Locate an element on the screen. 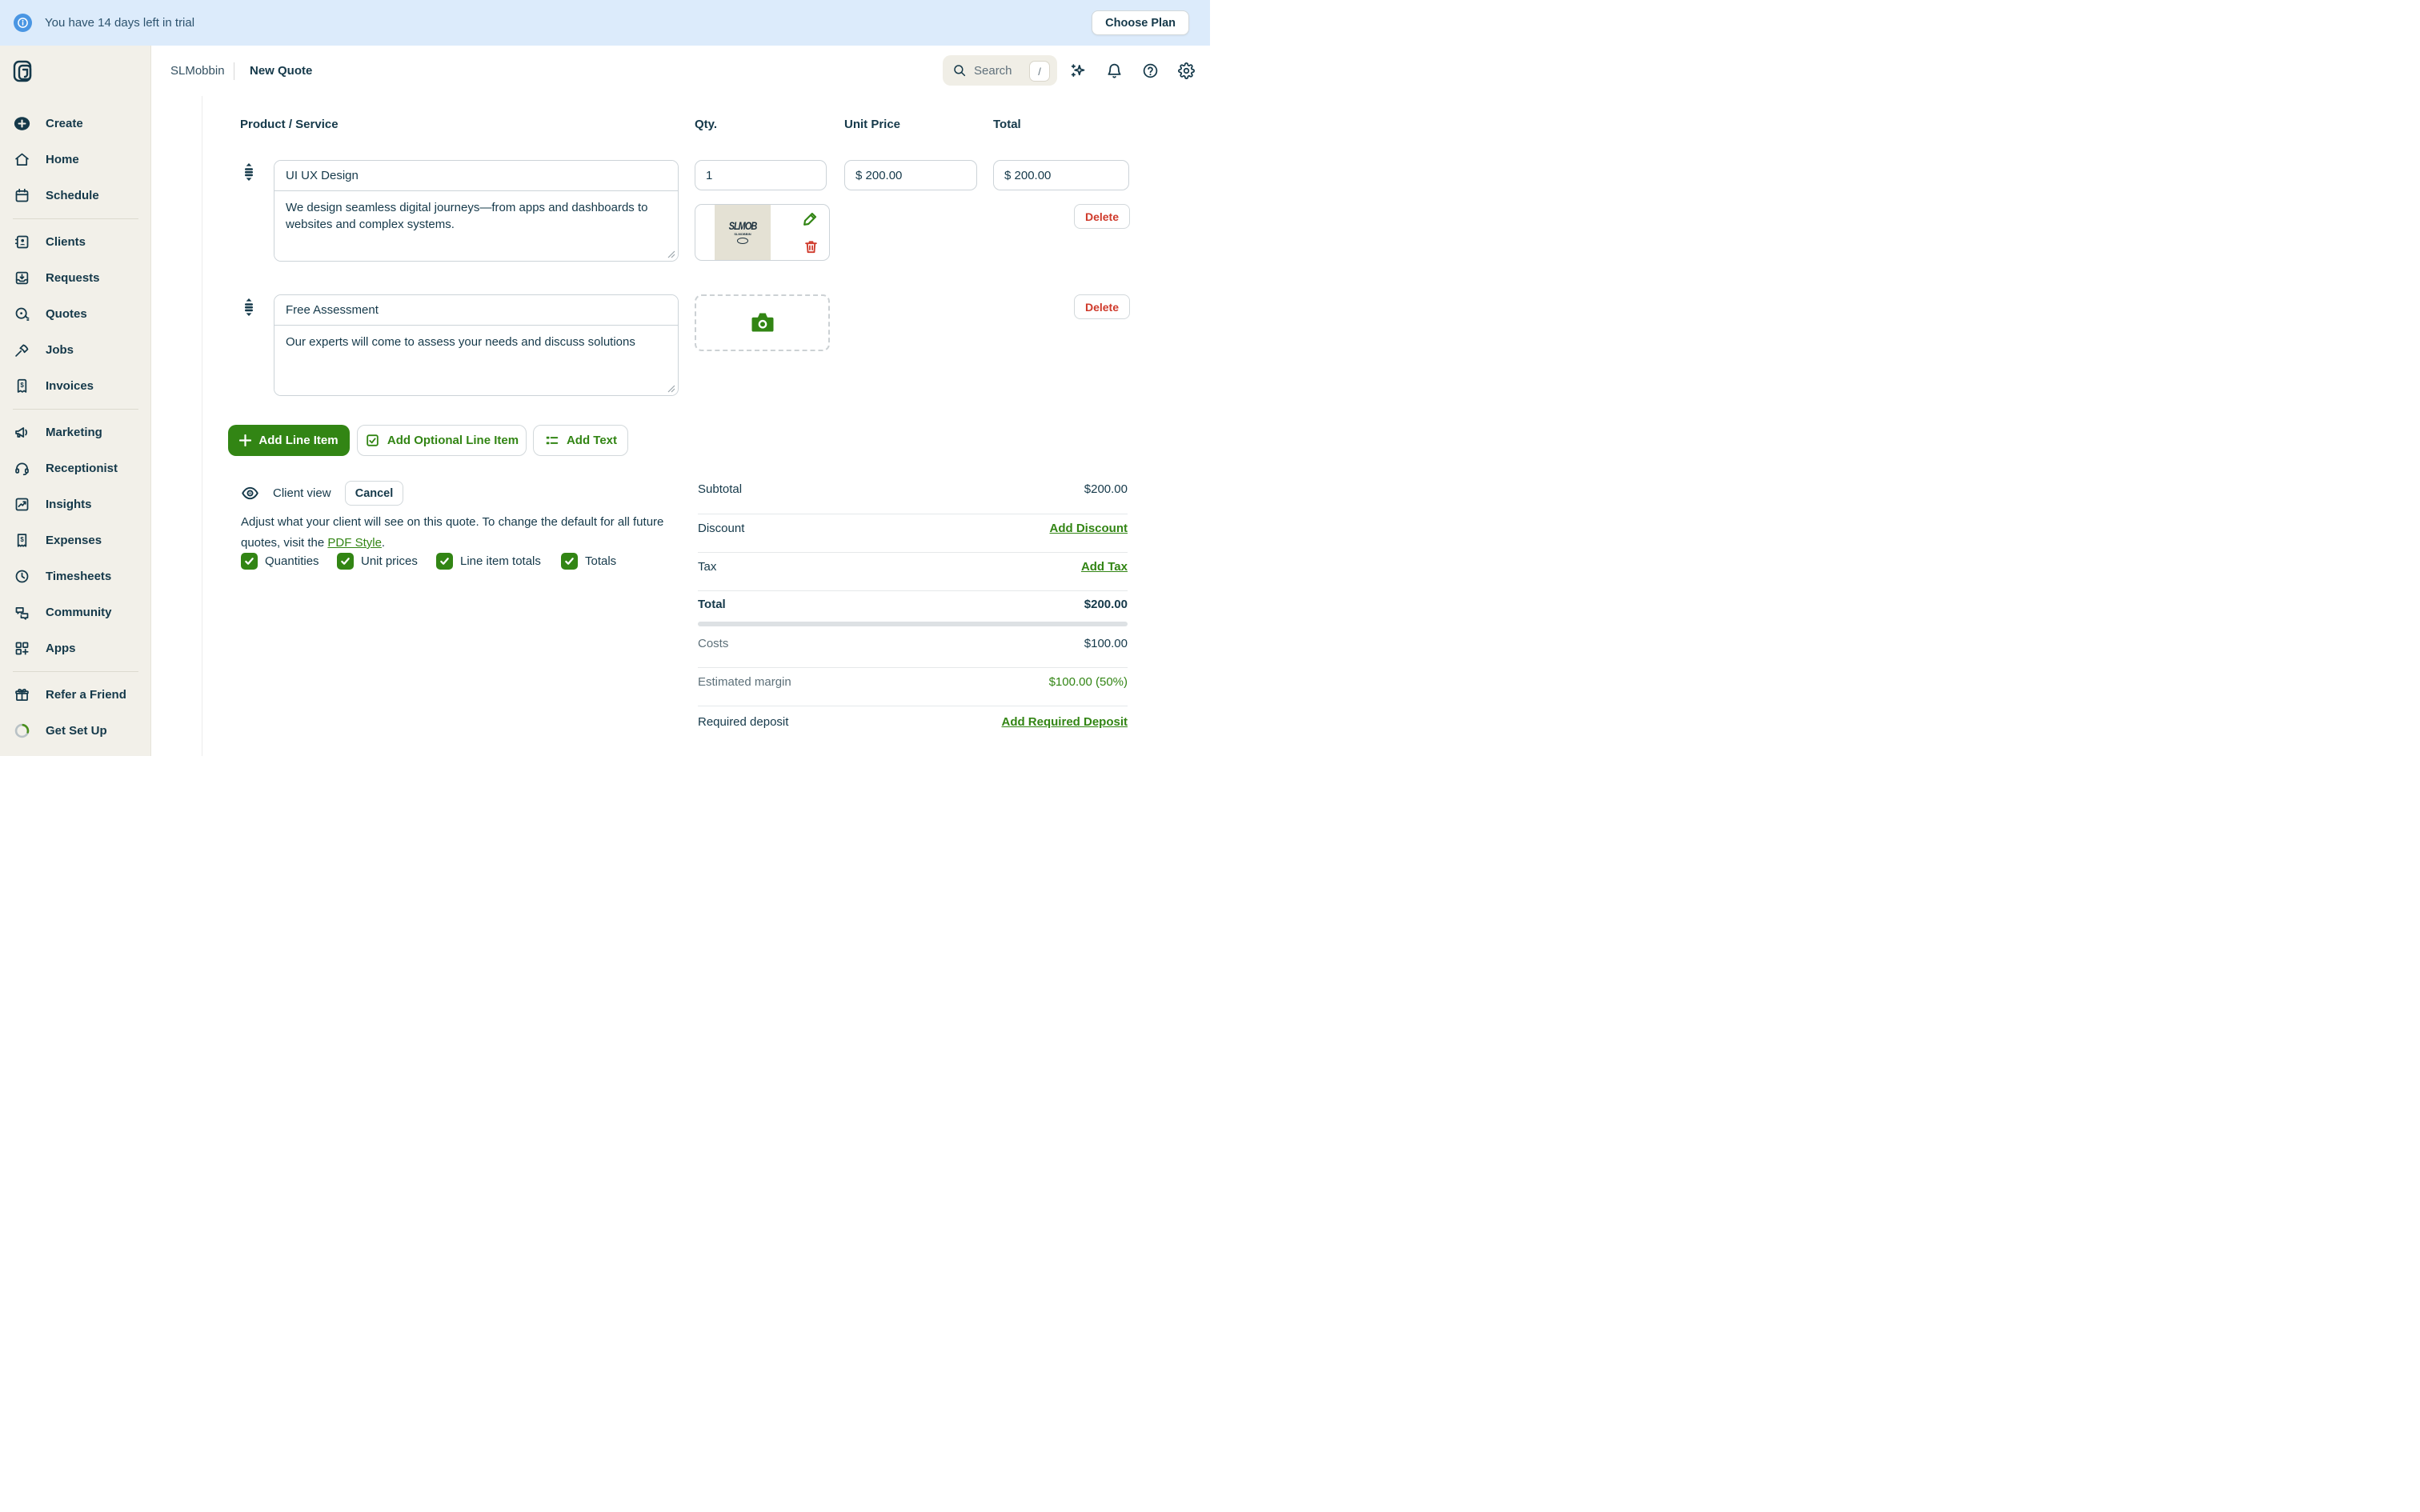  summary-section-bar is located at coordinates (913, 624).